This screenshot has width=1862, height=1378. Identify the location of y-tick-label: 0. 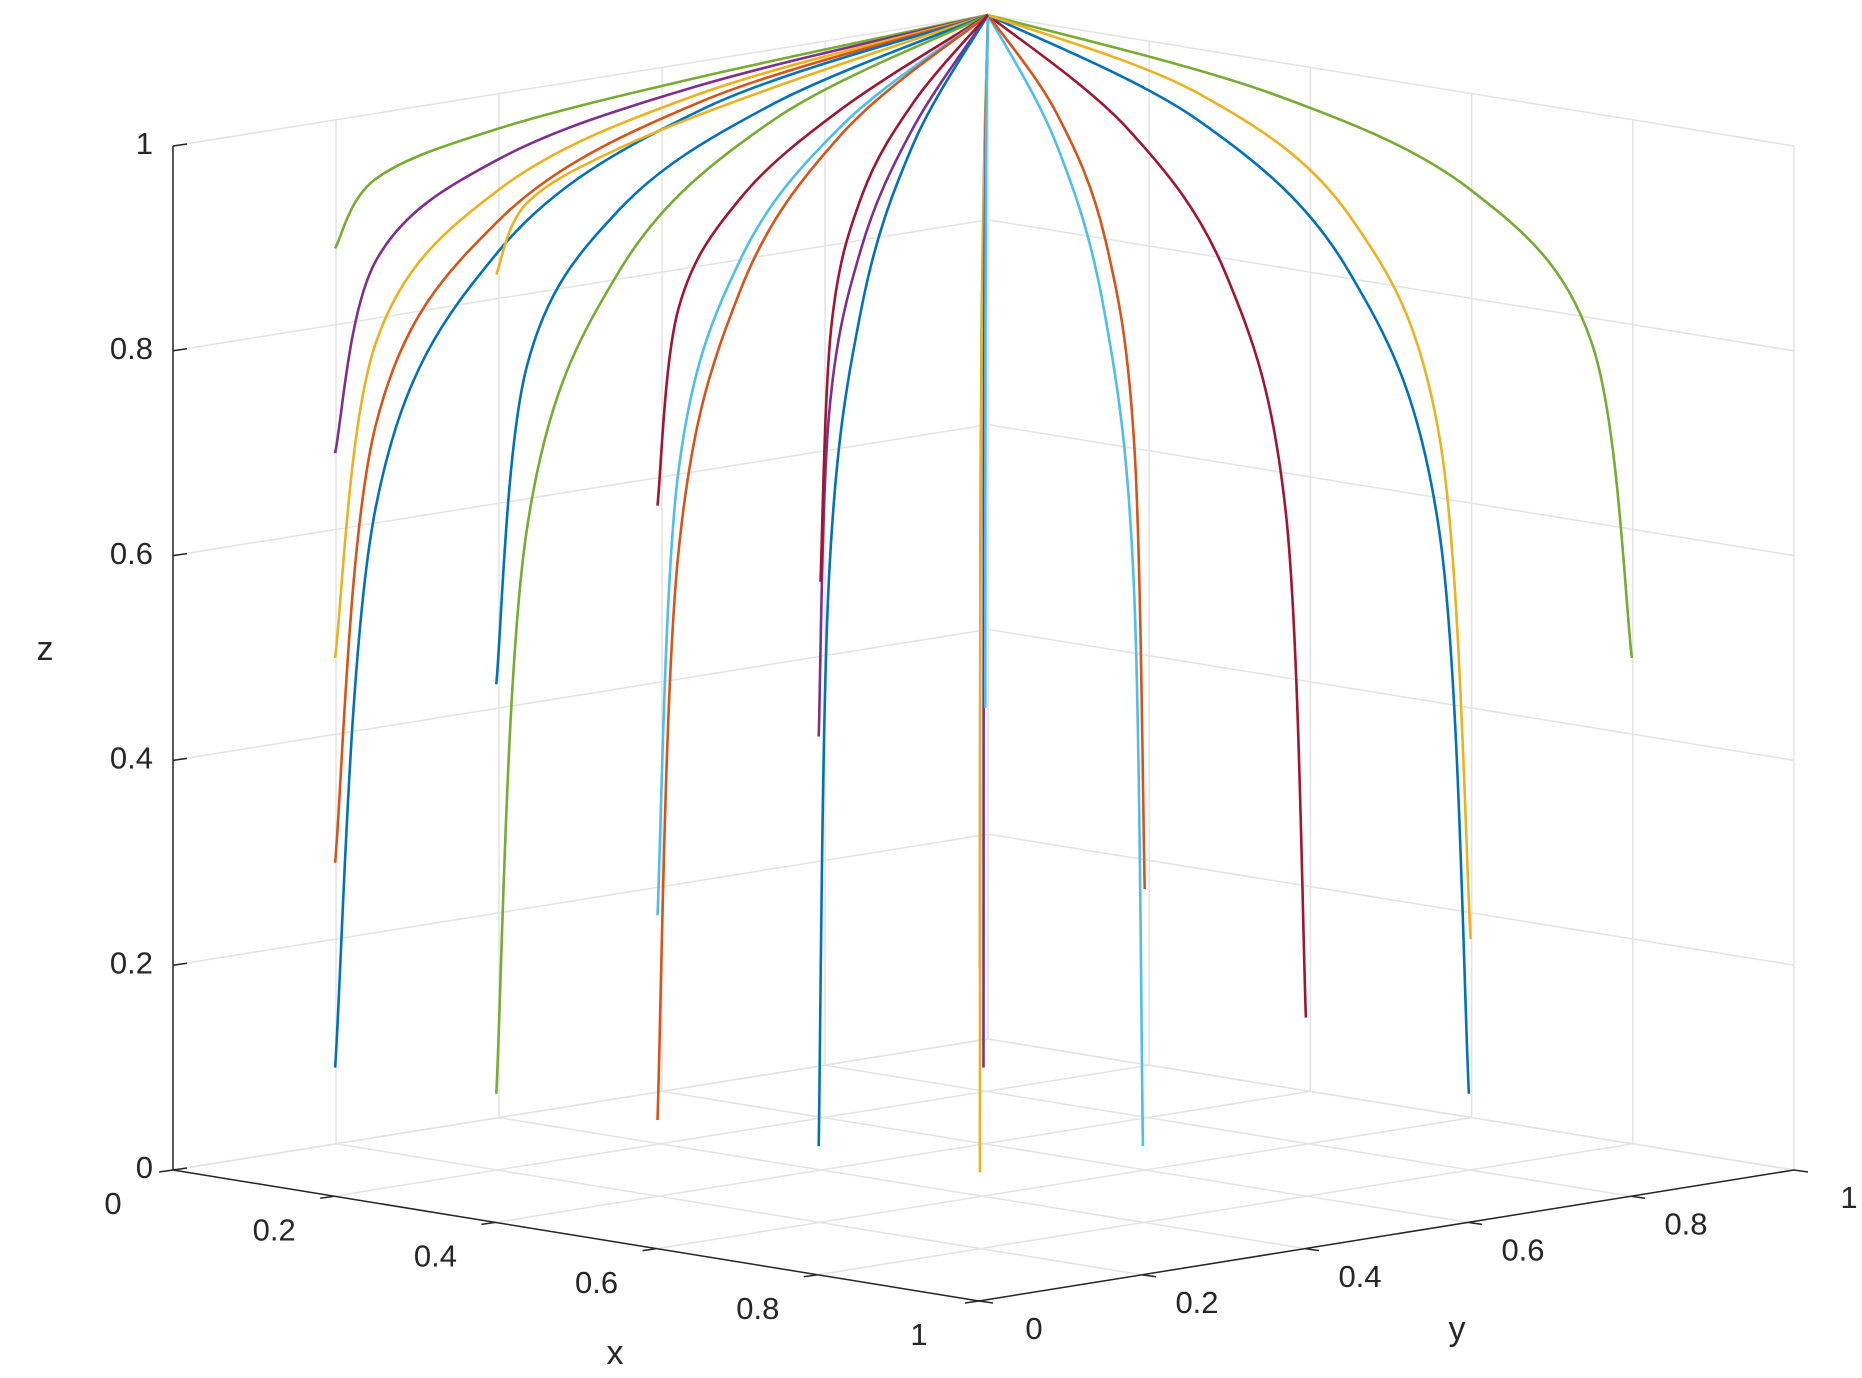
(1033, 1328).